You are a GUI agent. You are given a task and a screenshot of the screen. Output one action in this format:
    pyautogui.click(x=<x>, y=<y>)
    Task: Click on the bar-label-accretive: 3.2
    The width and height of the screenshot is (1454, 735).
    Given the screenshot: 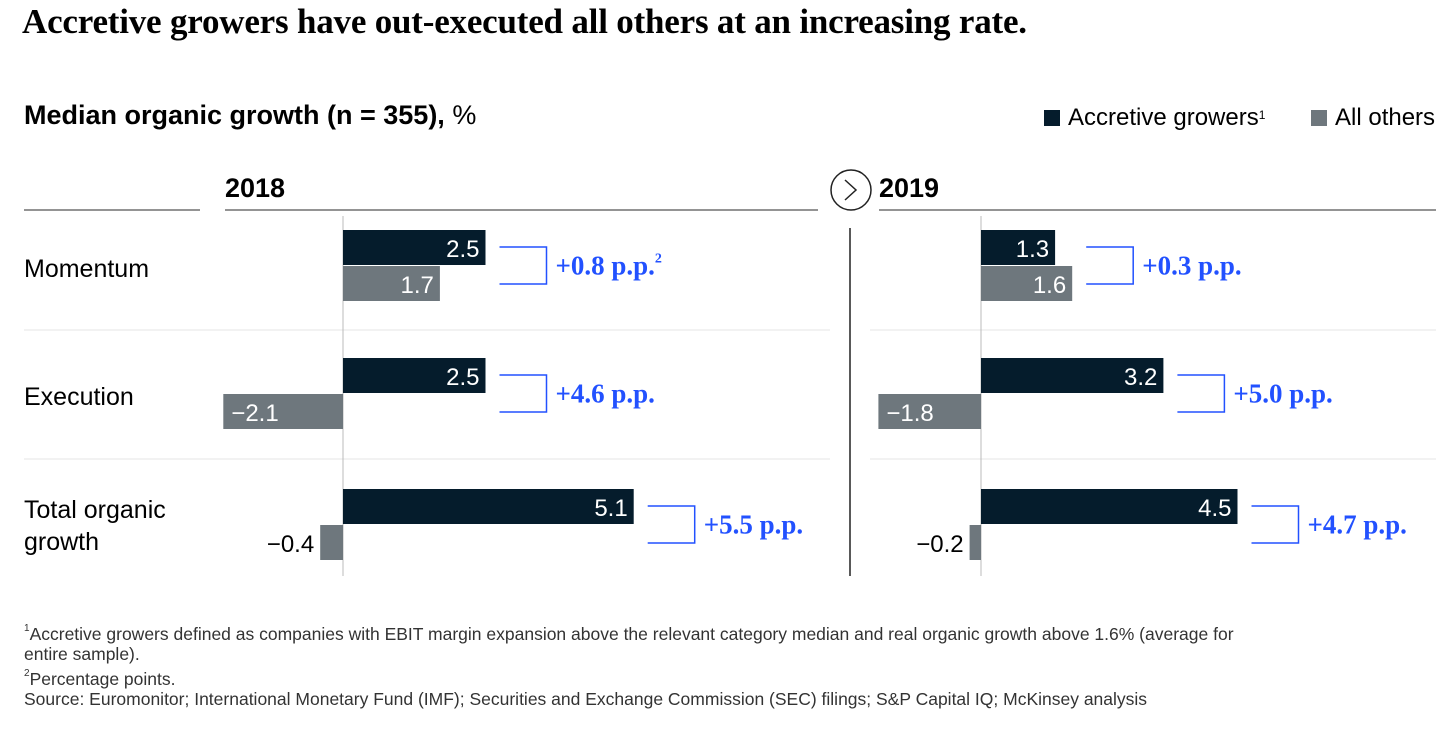 What is the action you would take?
    pyautogui.click(x=1140, y=377)
    